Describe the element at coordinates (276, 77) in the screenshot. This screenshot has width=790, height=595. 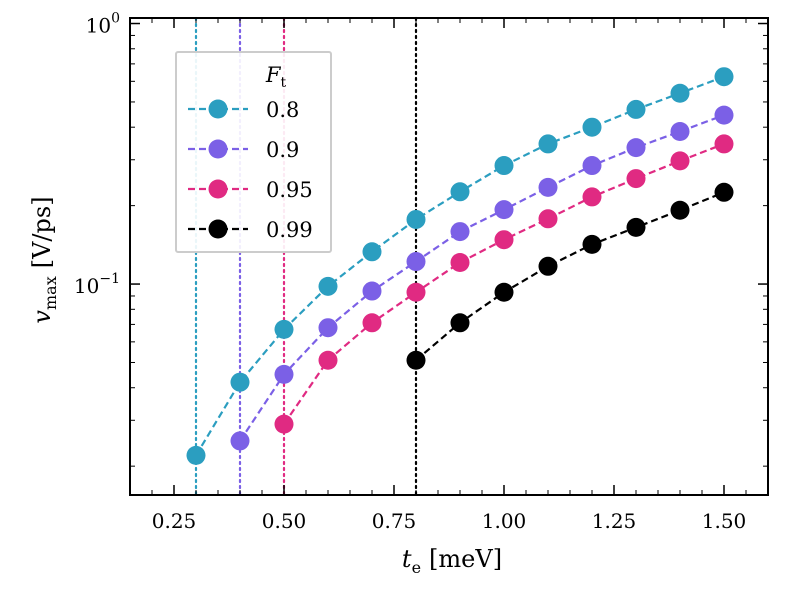
I see `legend-title: Ft` at that location.